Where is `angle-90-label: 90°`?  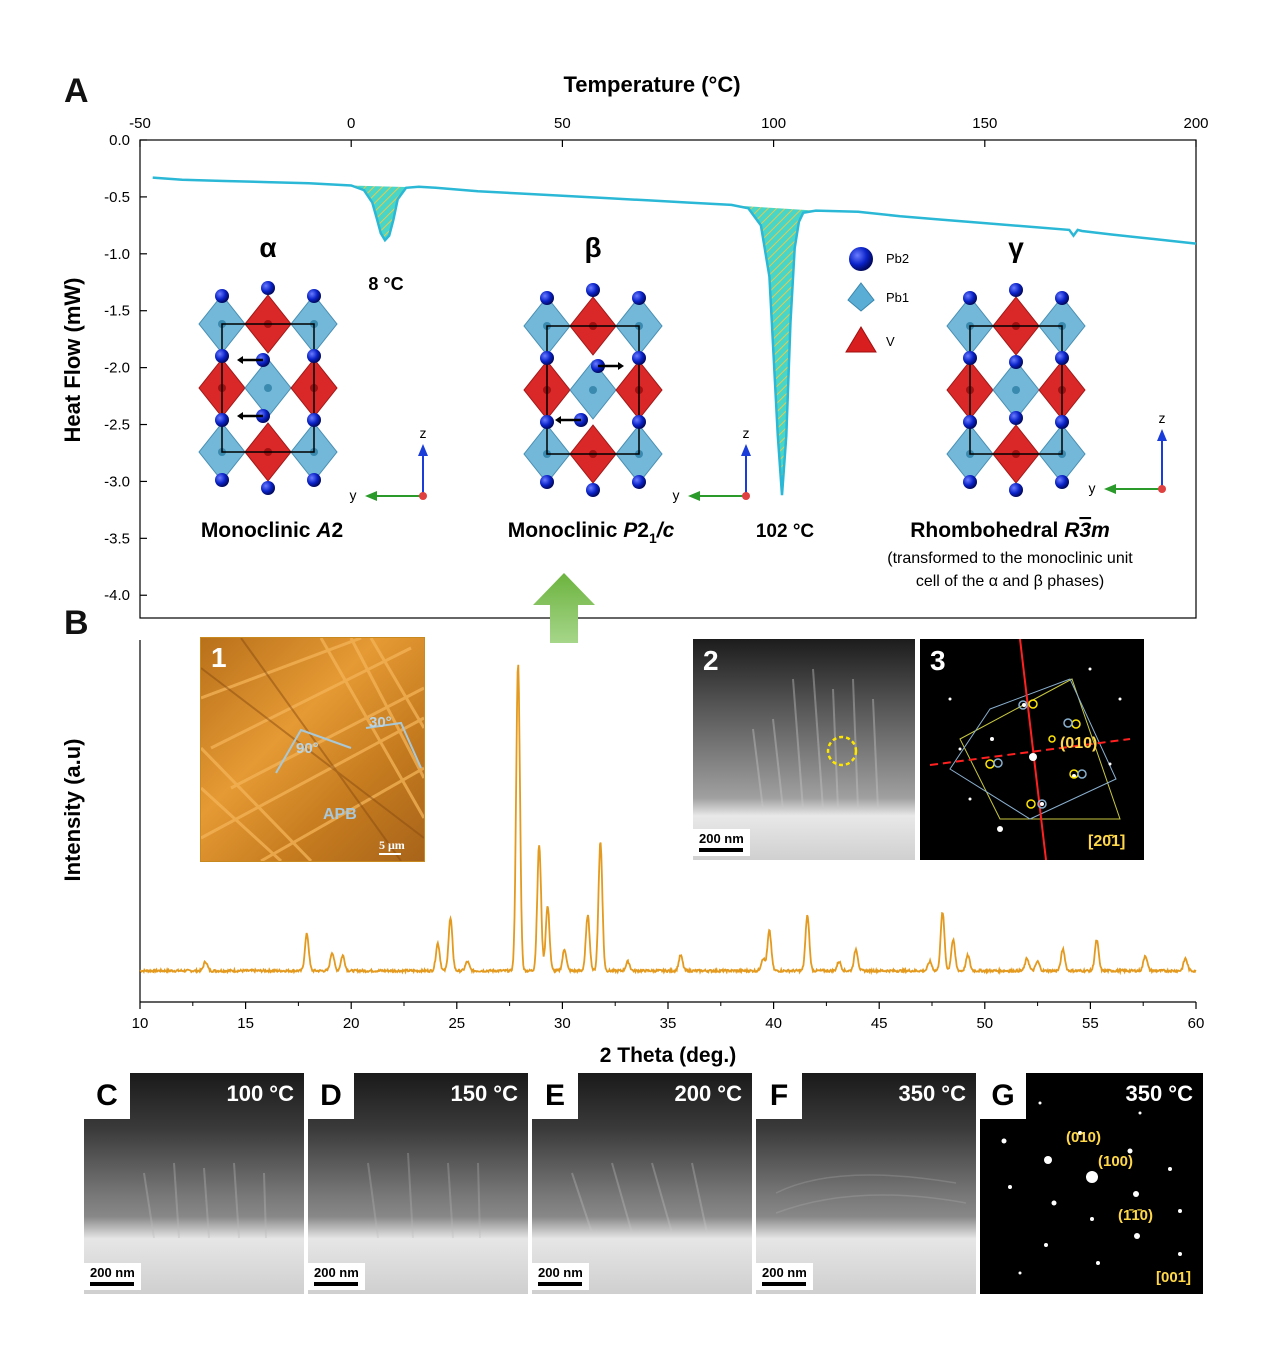 angle-90-label: 90° is located at coordinates (307, 748).